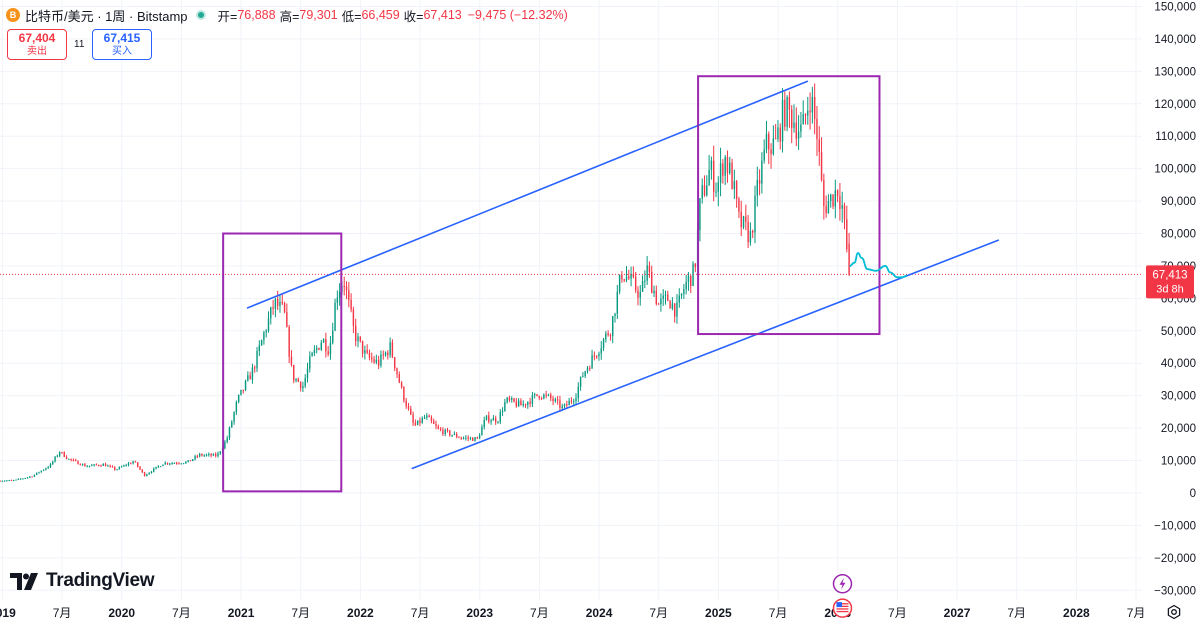  I want to click on symbol-title: 比特币/美元 · 1周 · Bitstamp, so click(106, 16).